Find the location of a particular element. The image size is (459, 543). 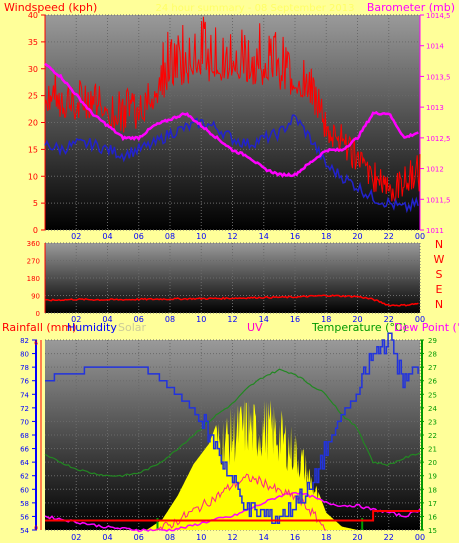

y-tick-label-temperature: 16 is located at coordinates (432, 517).